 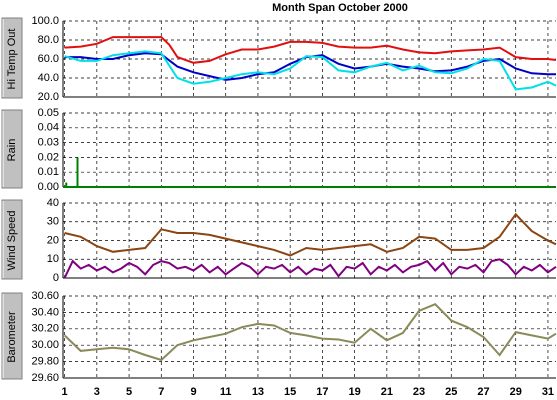 What do you see at coordinates (48, 172) in the screenshot?
I see `y-tick-label: 0.01` at bounding box center [48, 172].